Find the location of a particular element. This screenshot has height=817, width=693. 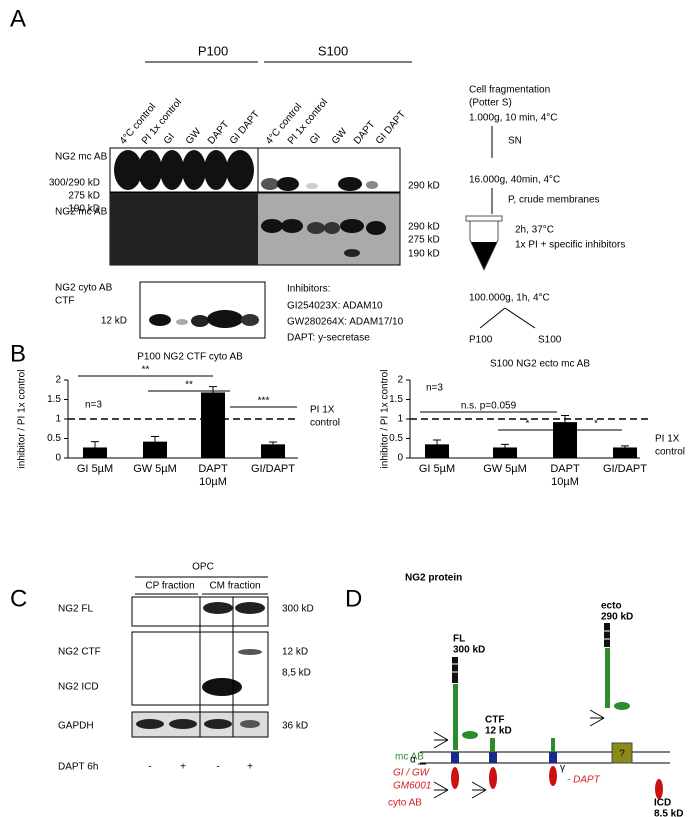

protein-diagram is located at coordinates (544, 711).